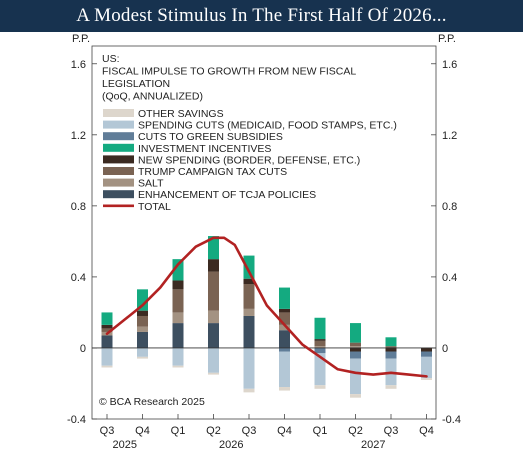 This screenshot has width=523, height=455. Describe the element at coordinates (81, 39) in the screenshot. I see `left-axis-label: P.P.` at that location.